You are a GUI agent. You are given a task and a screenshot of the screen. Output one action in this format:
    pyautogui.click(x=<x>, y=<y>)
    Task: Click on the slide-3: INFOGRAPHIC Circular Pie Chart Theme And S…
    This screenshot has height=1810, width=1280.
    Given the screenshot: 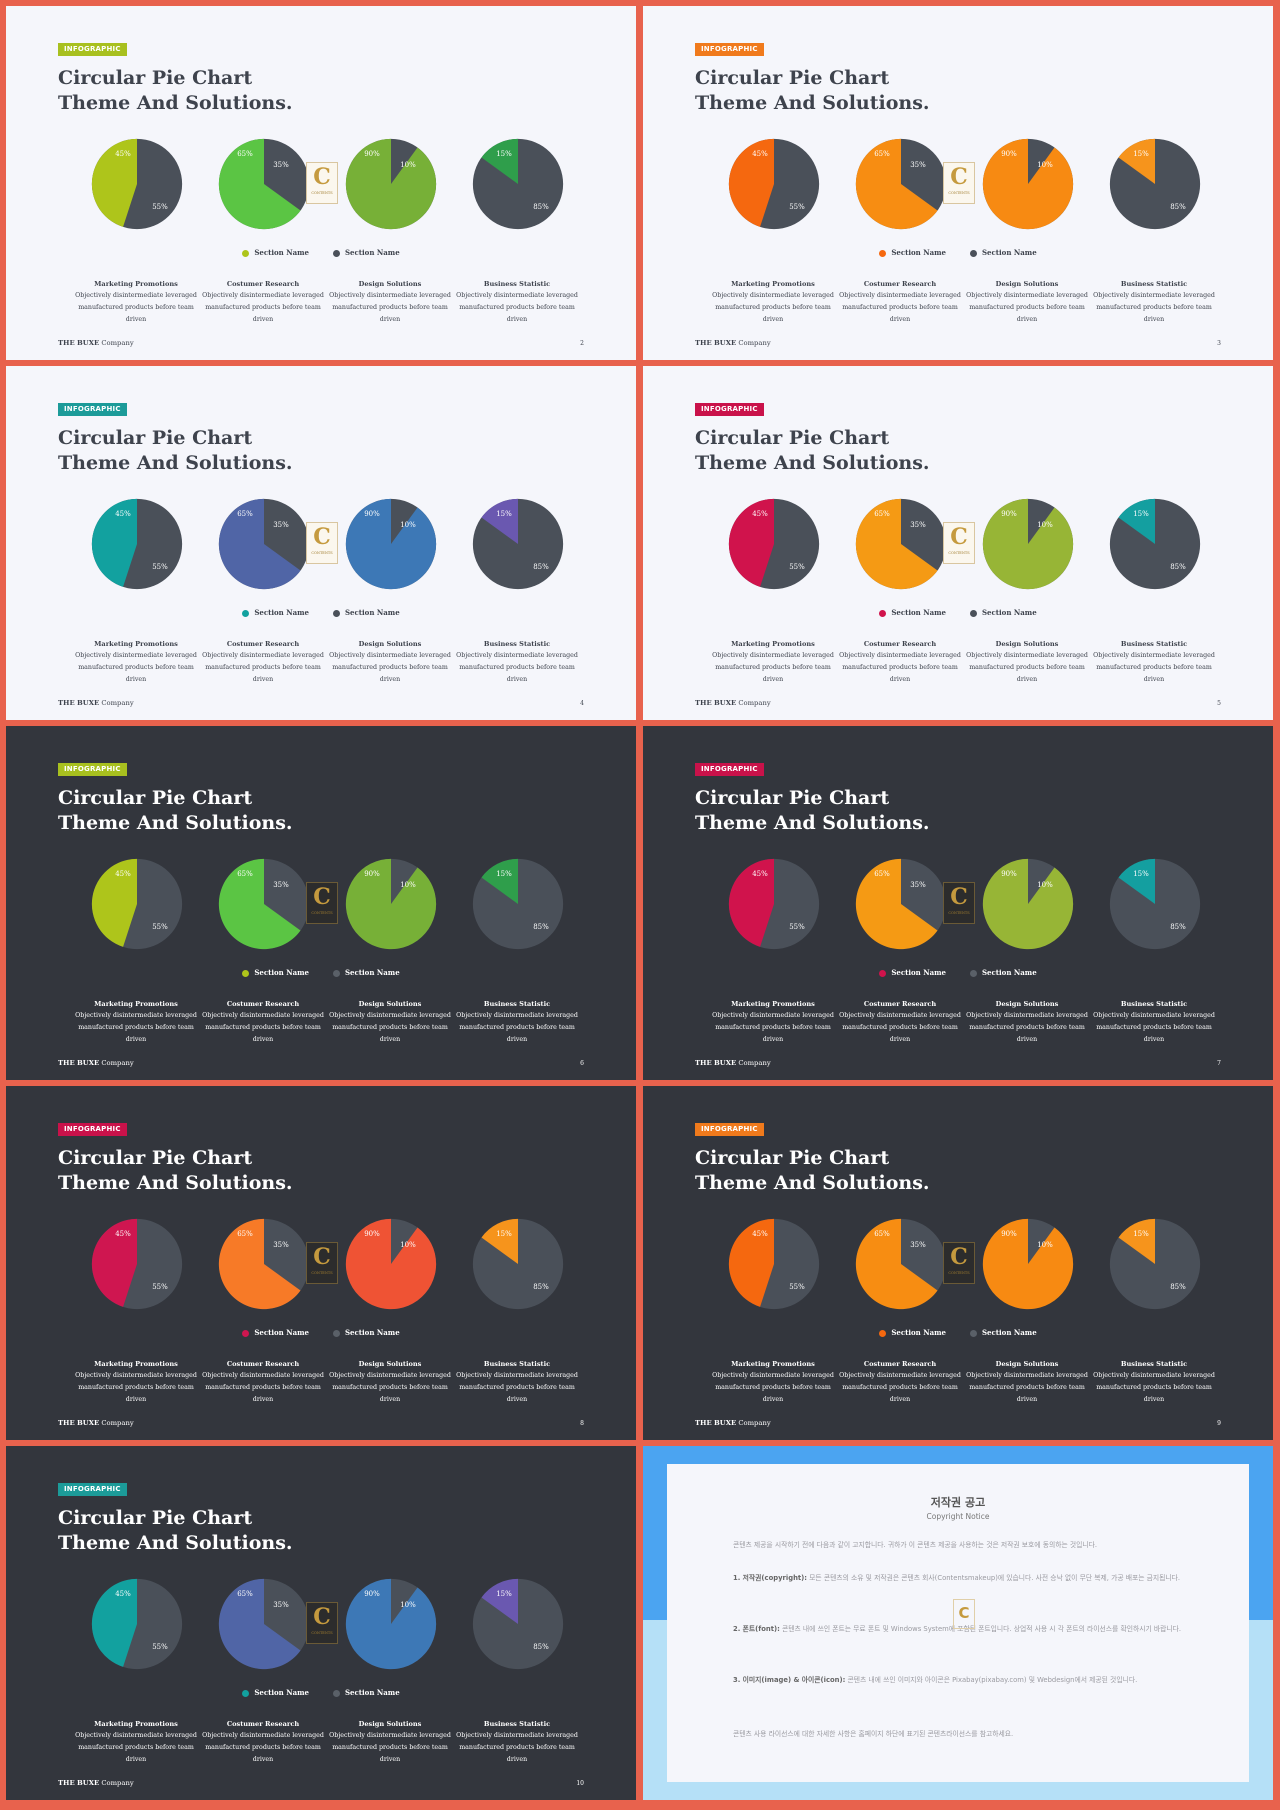 What is the action you would take?
    pyautogui.click(x=958, y=183)
    